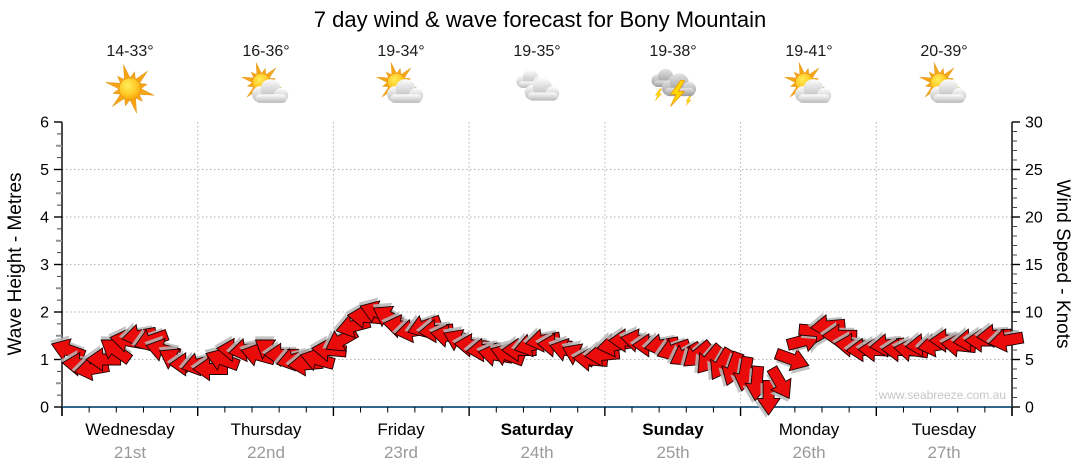  What do you see at coordinates (266, 452) in the screenshot?
I see `day-date: 22nd` at bounding box center [266, 452].